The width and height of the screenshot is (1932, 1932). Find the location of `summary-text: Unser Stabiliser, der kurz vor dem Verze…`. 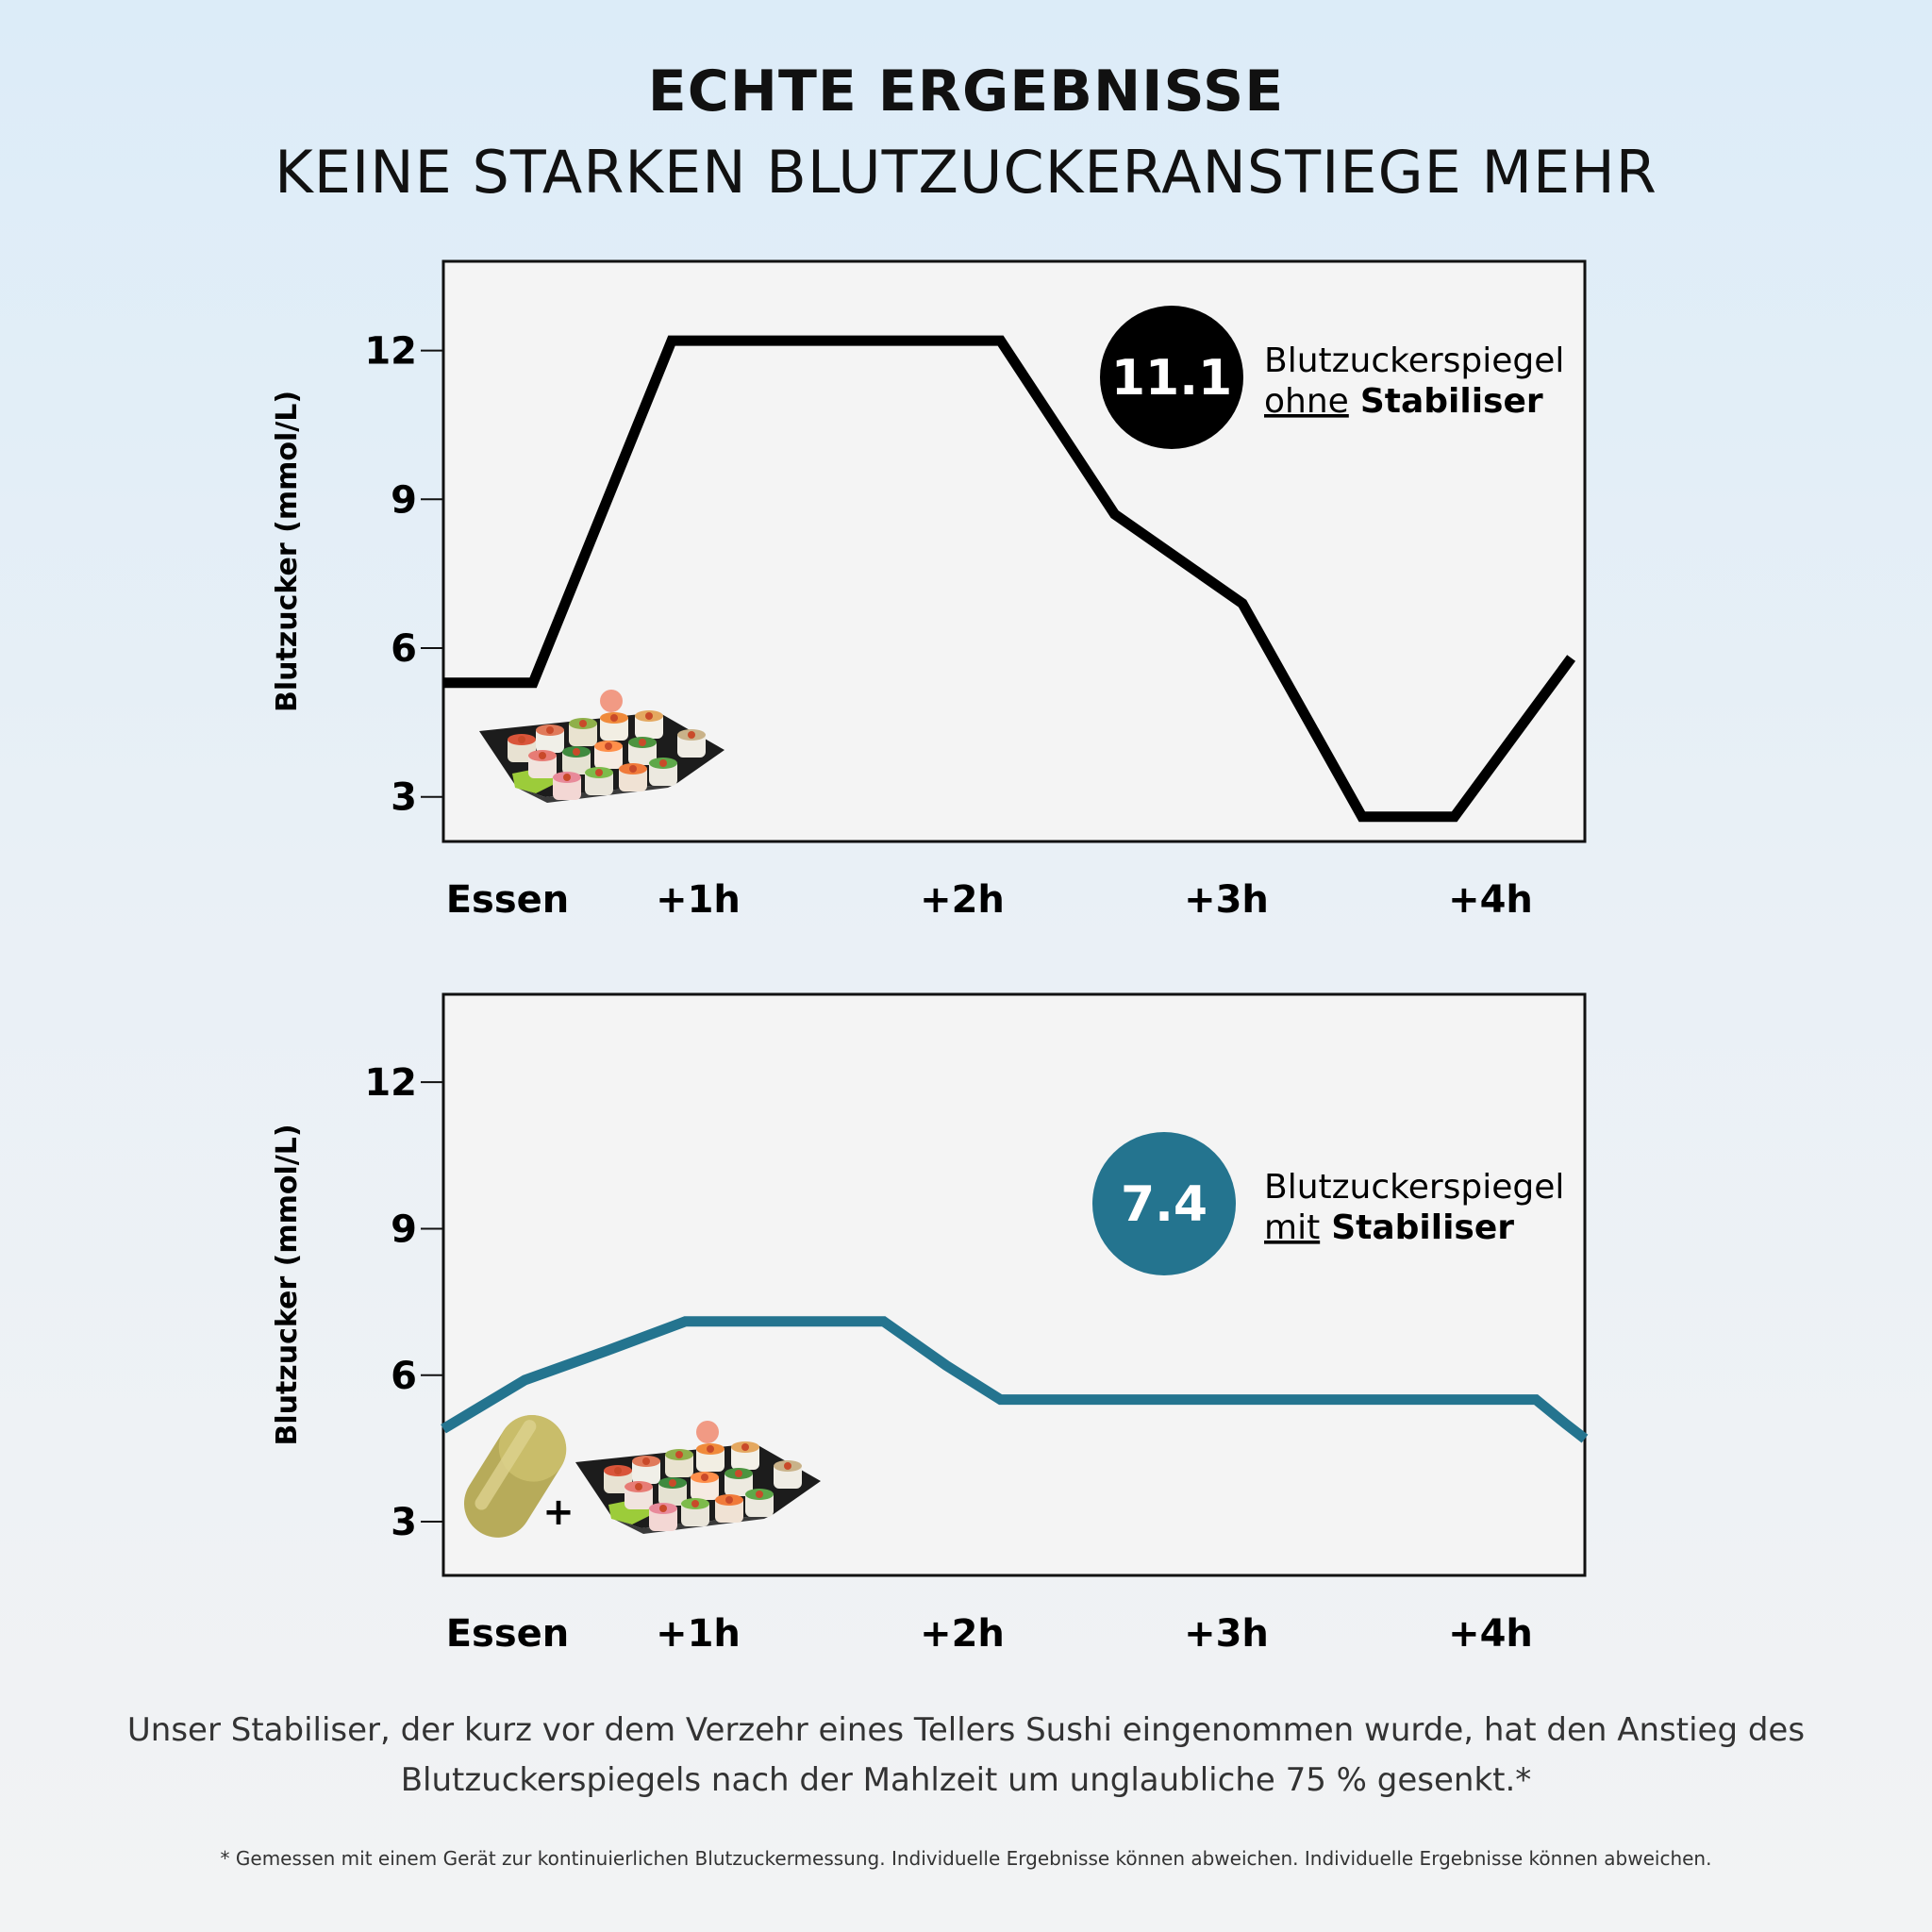

summary-text: Unser Stabiliser, der kurz vor dem Verze… is located at coordinates (966, 1756).